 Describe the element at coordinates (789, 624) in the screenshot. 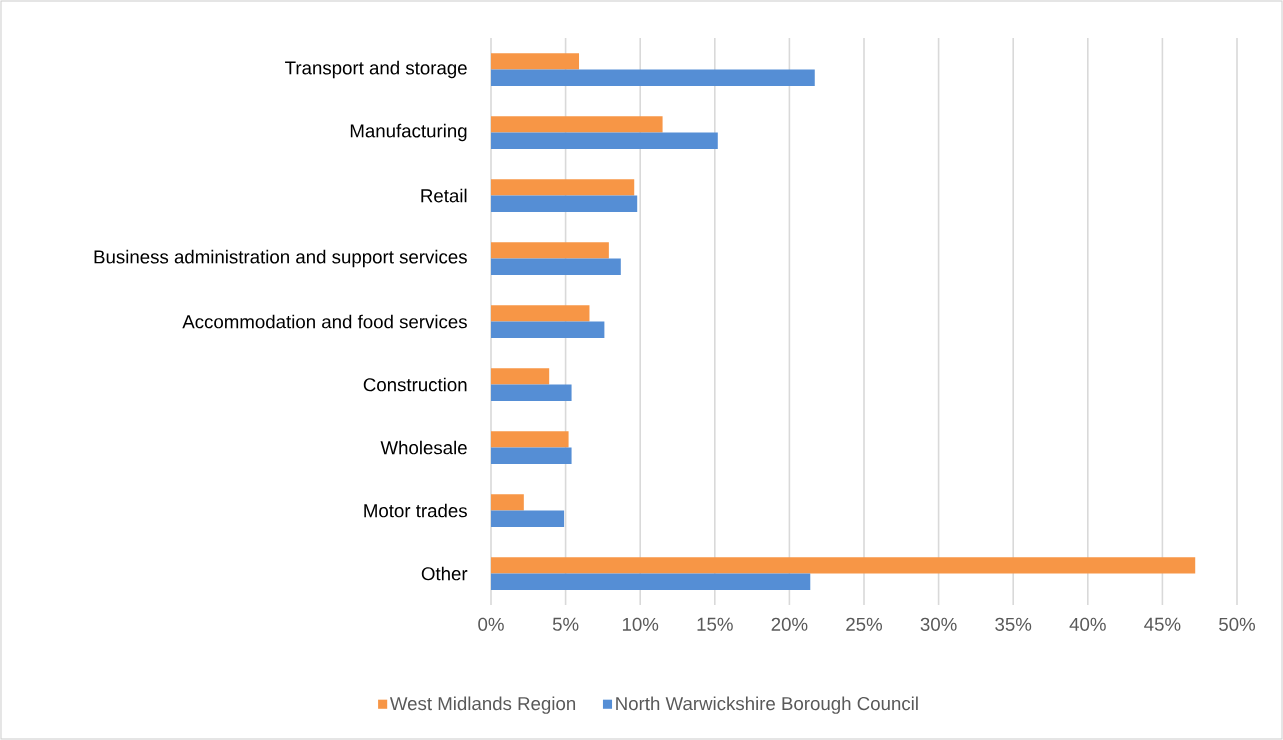

I see `x-tick-label: 20%` at that location.